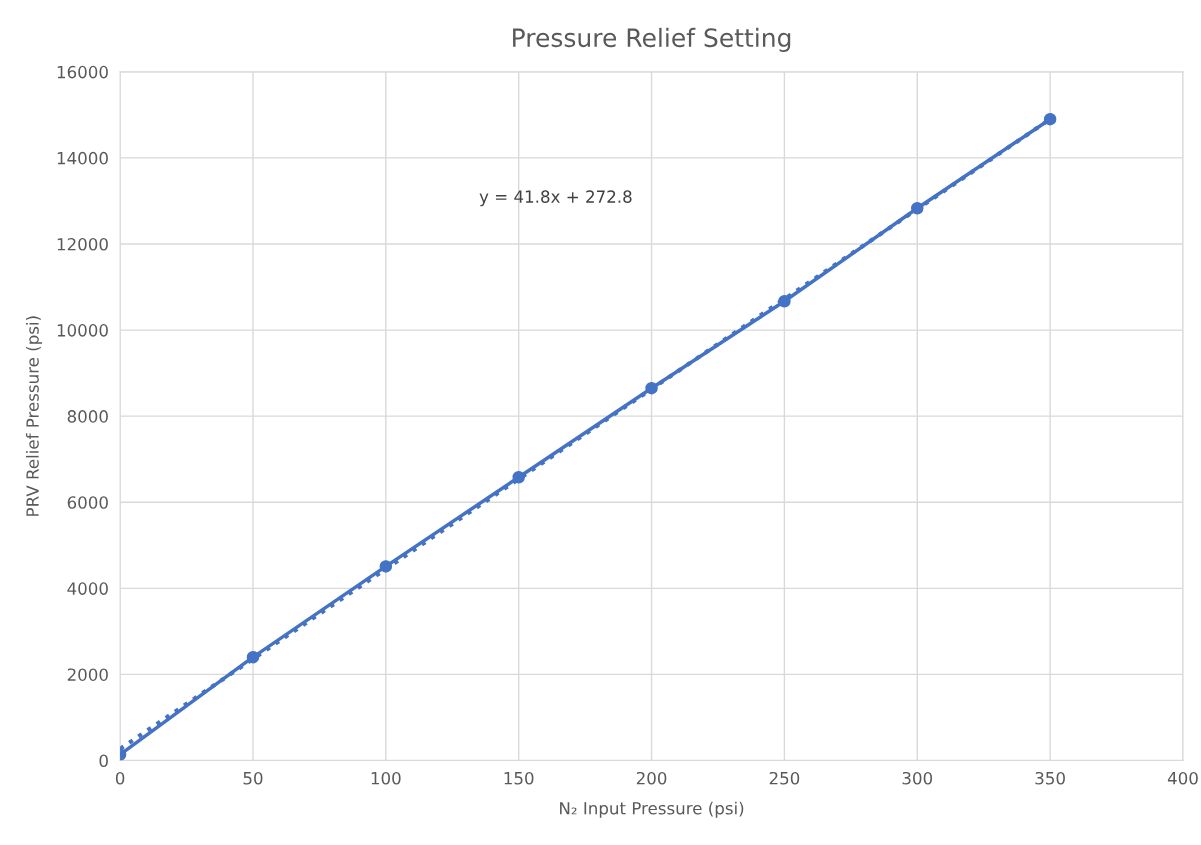 The height and width of the screenshot is (845, 1201). What do you see at coordinates (82, 72) in the screenshot?
I see `y-tick-label: 16000` at bounding box center [82, 72].